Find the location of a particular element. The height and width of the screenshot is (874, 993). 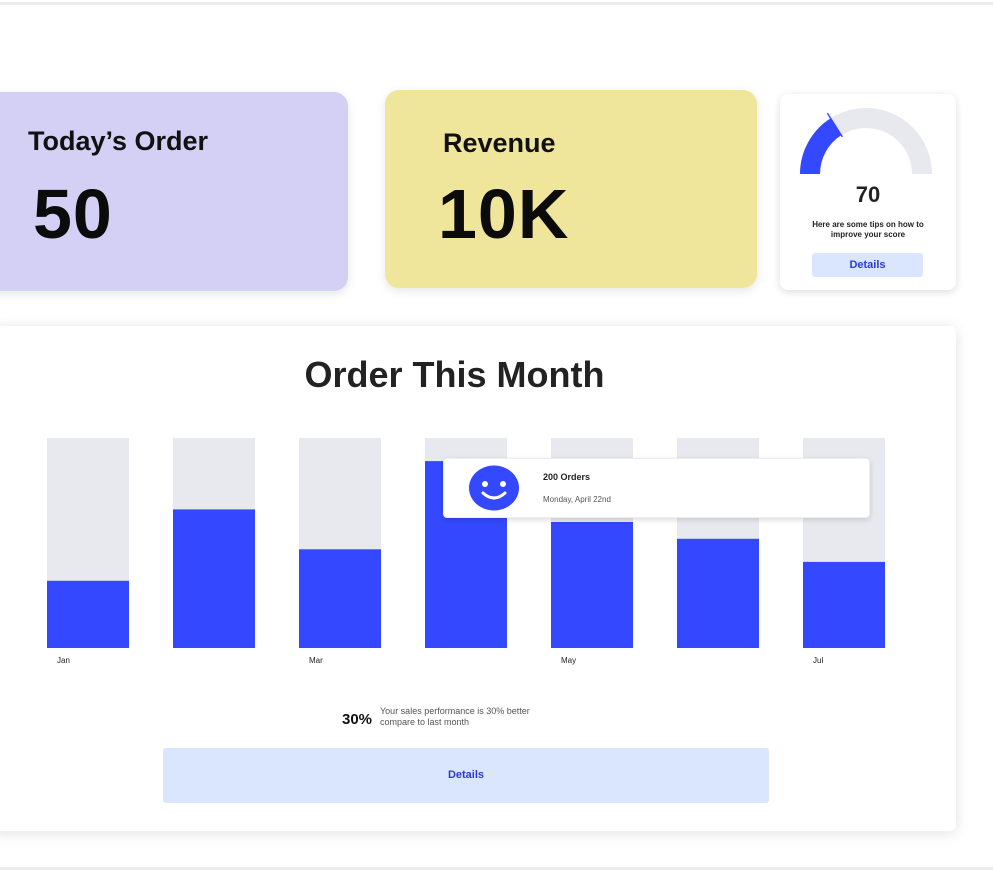

tooltip-title: 200 Orders is located at coordinates (567, 477).